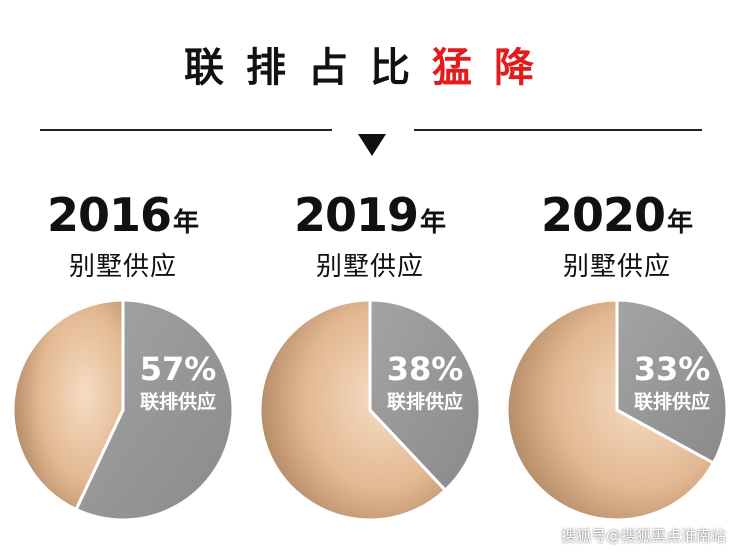 The image size is (740, 554). I want to click on watermark: 搜狐号@搜狐黑点淮南站, so click(643, 536).